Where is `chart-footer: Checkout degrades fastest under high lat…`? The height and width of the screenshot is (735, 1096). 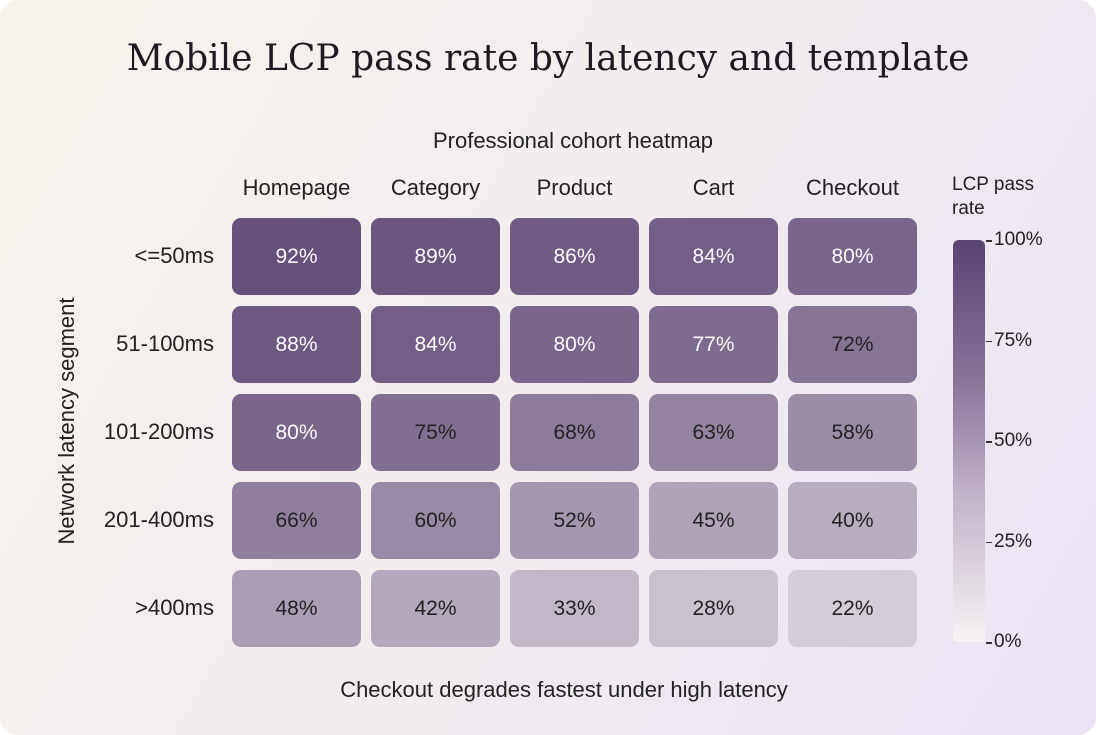 chart-footer: Checkout degrades fastest under high lat… is located at coordinates (564, 689).